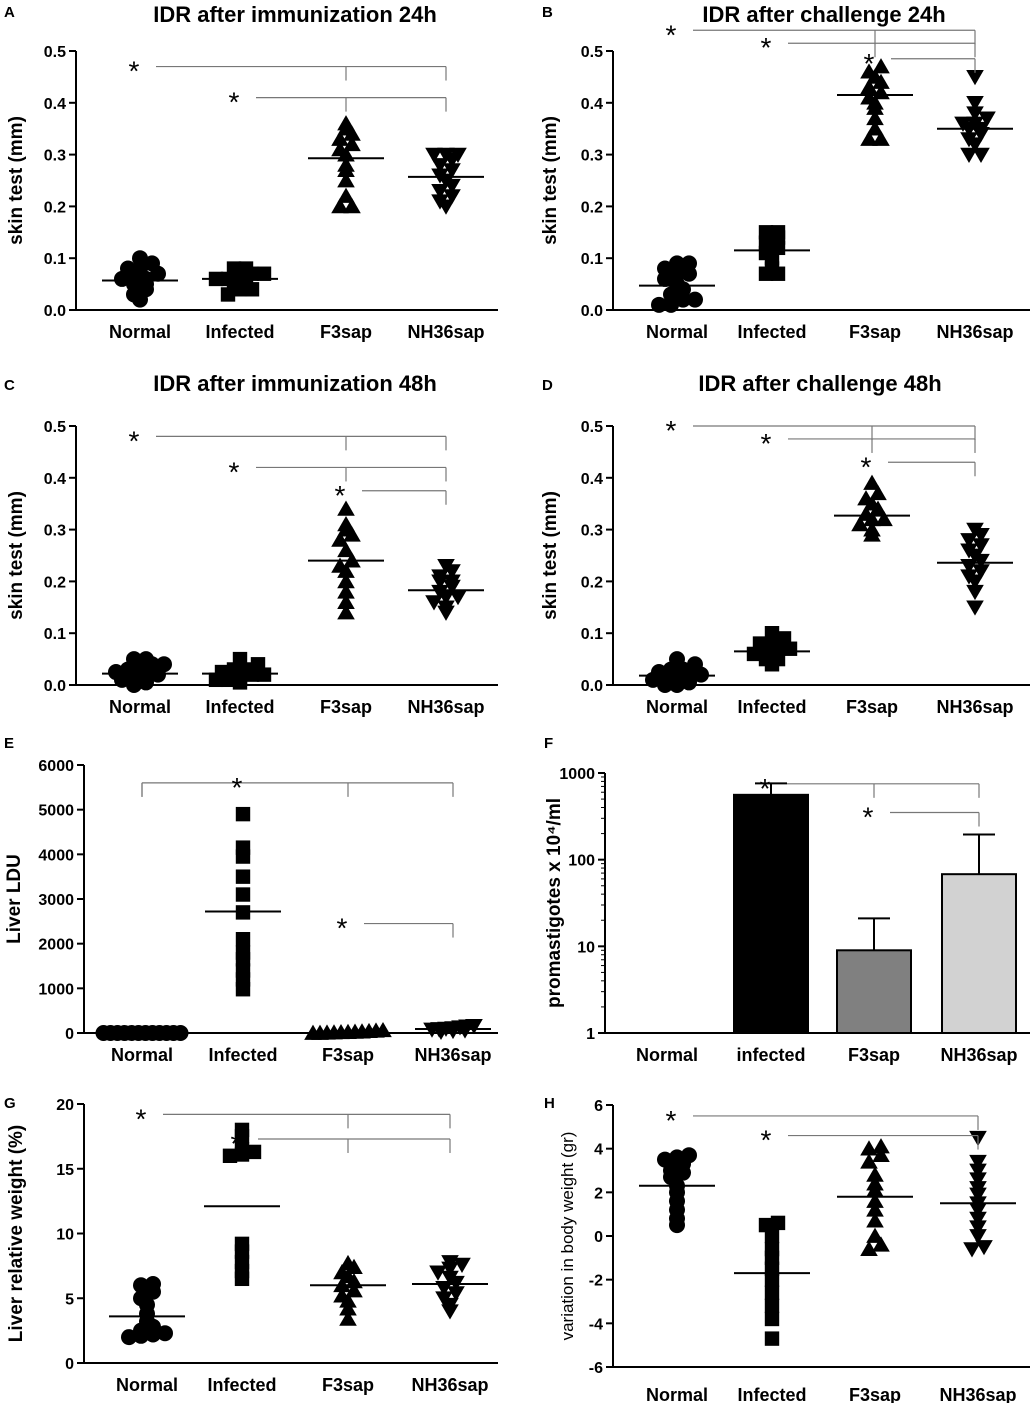 This screenshot has width=1034, height=1403. Describe the element at coordinates (819, 383) in the screenshot. I see `chart-title: IDR after challenge 48h` at that location.